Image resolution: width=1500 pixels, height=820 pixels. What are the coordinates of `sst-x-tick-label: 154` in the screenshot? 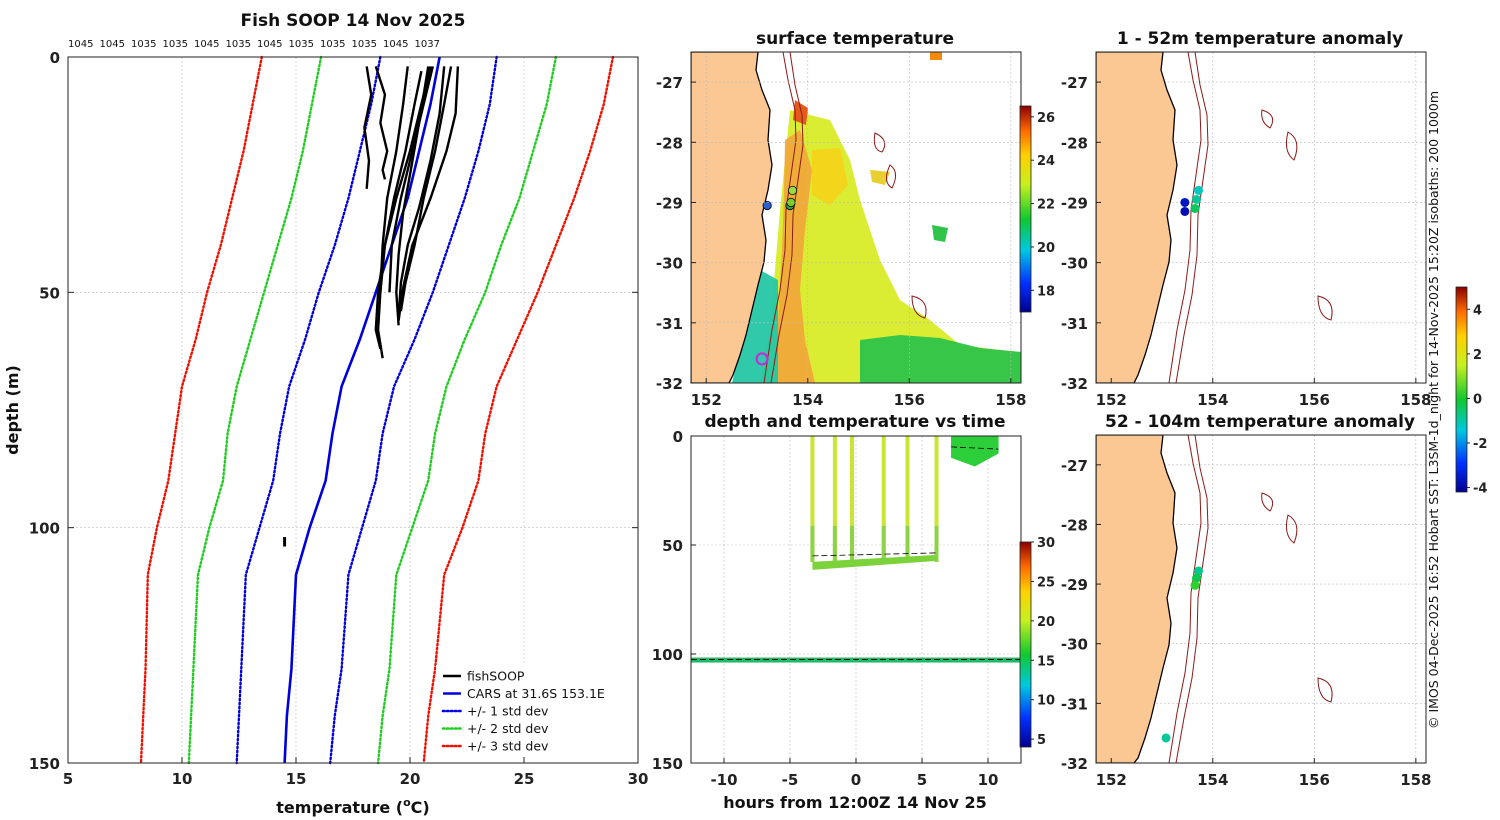 It's located at (807, 400).